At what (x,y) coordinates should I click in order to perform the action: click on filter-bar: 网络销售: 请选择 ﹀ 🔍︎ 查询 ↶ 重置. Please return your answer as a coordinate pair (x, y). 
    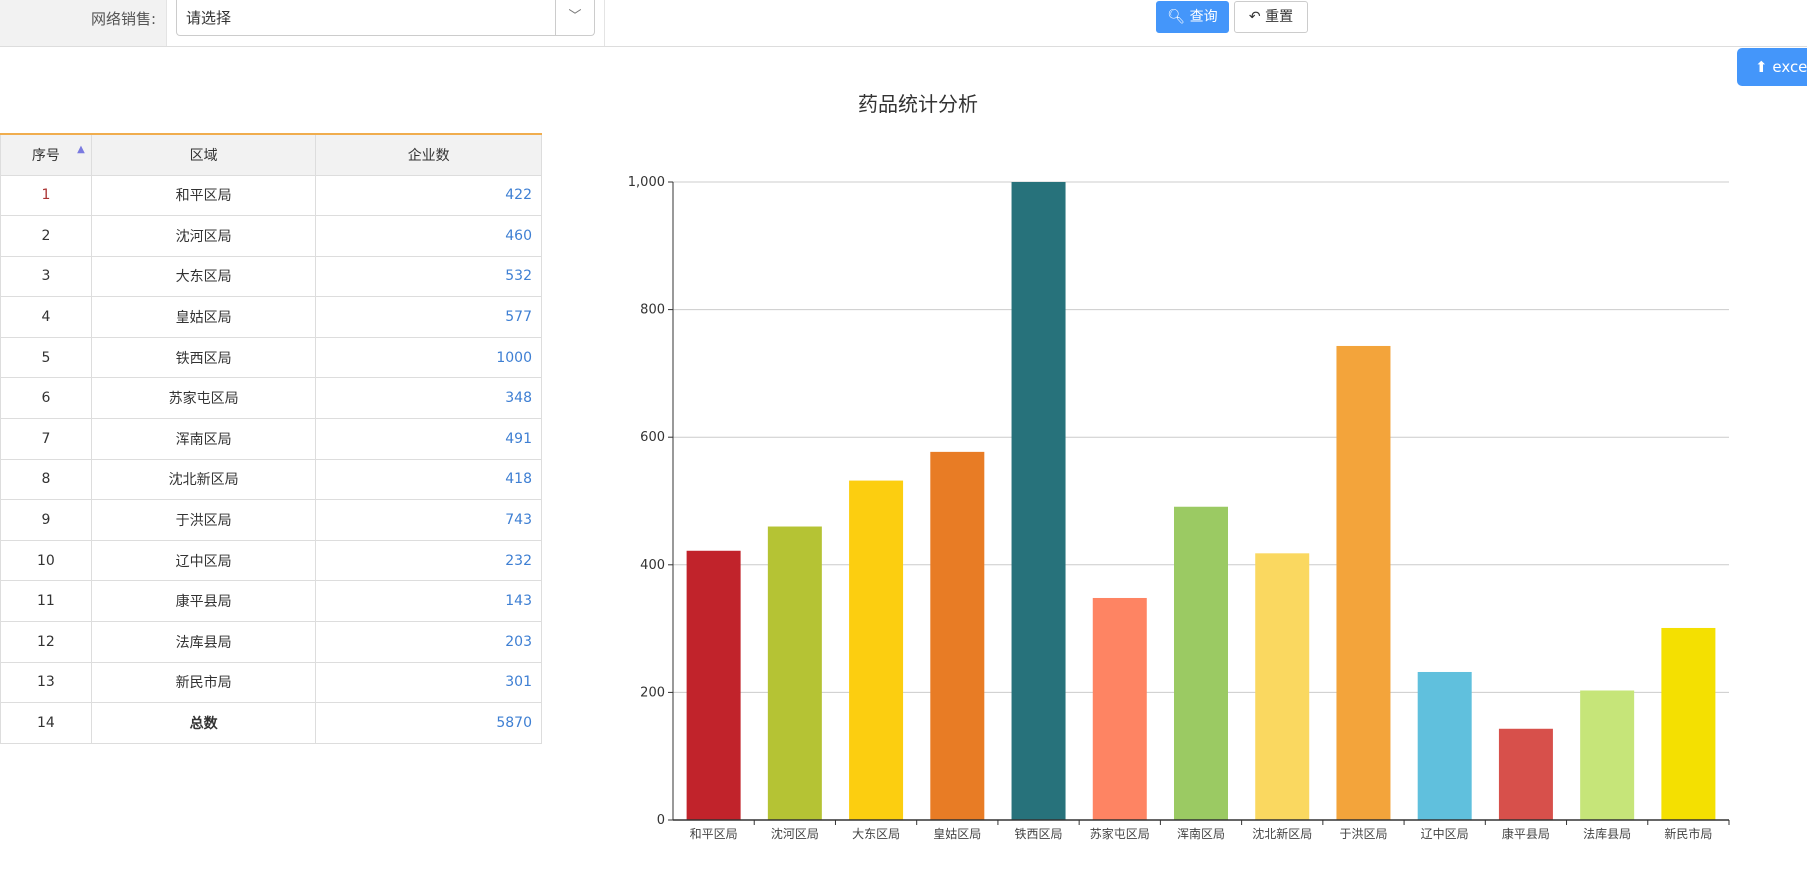
    Looking at the image, I should click on (903, 23).